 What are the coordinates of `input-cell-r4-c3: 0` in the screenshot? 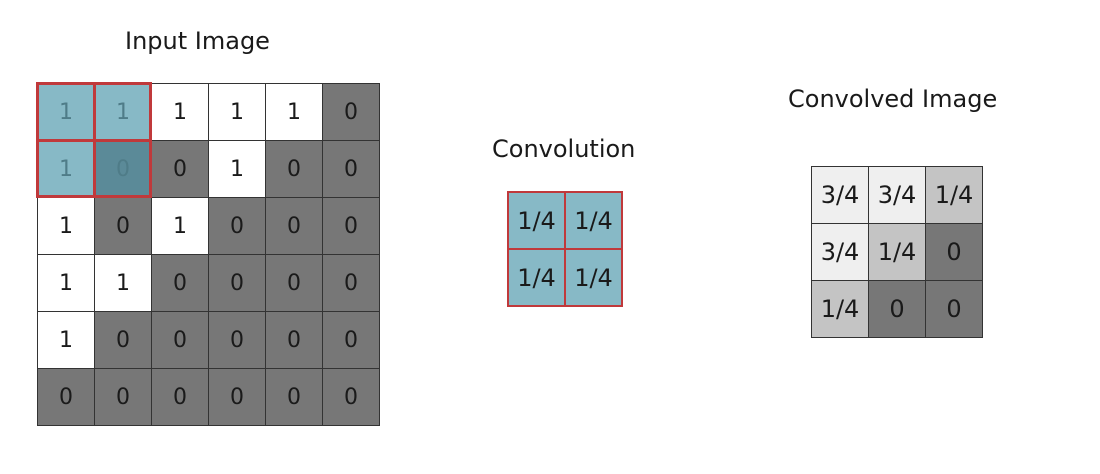 It's located at (237, 340).